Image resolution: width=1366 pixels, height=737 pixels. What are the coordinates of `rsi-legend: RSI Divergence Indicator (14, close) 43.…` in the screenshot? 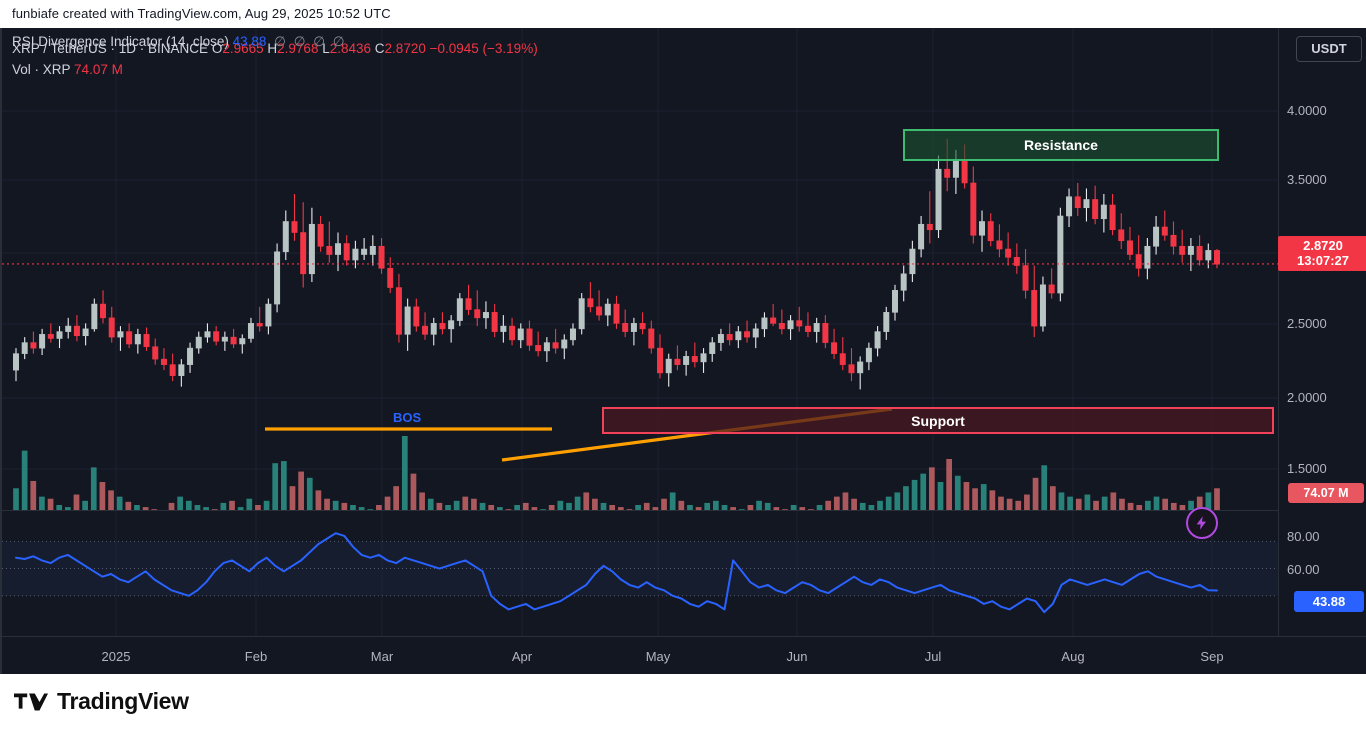 It's located at (178, 42).